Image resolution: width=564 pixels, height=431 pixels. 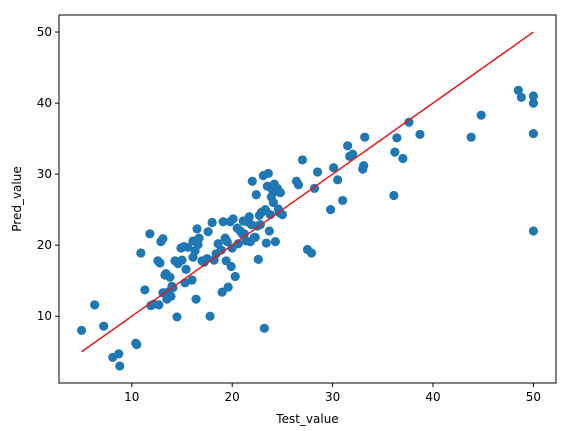 What do you see at coordinates (44, 174) in the screenshot?
I see `y-tick-label: 30` at bounding box center [44, 174].